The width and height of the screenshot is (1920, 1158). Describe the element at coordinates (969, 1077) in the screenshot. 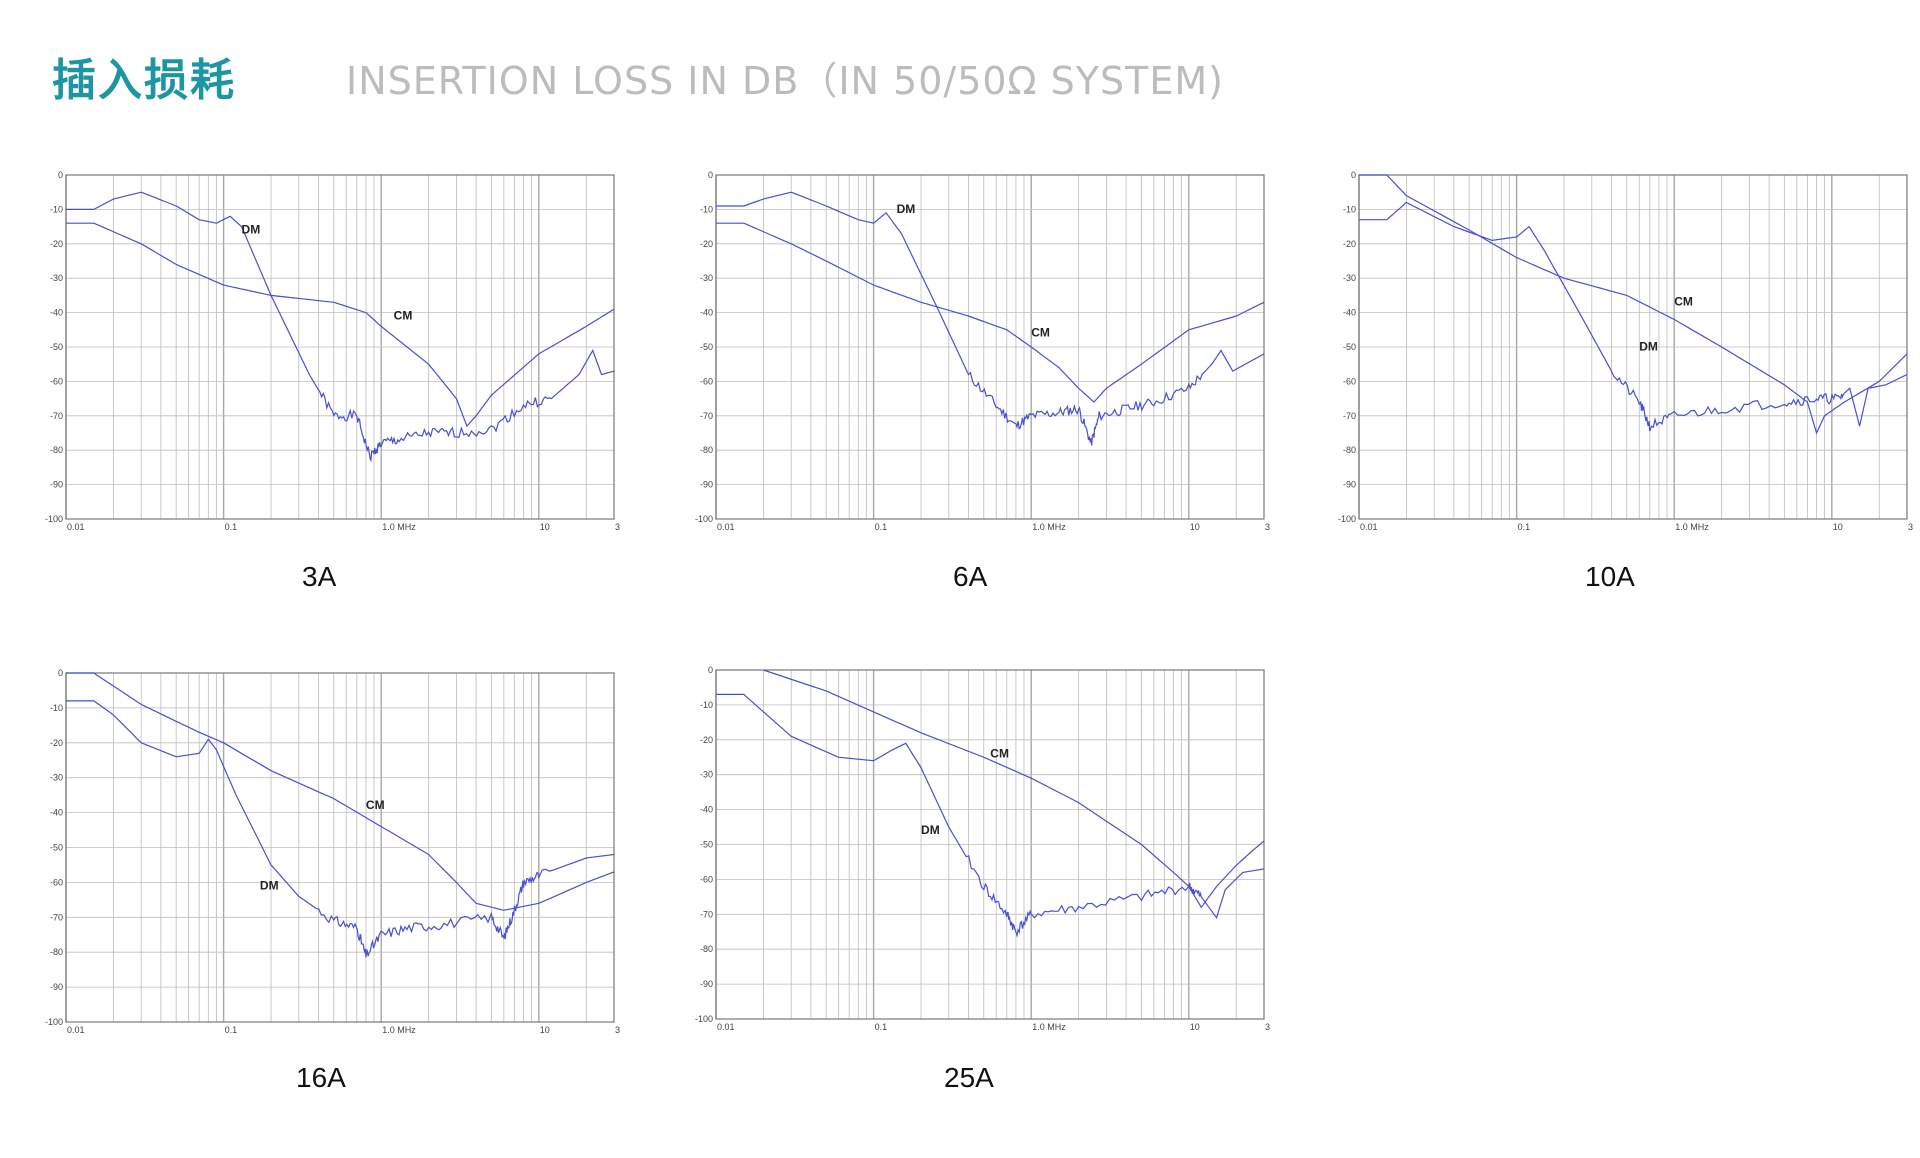

I see `chart-caption: 25A` at that location.